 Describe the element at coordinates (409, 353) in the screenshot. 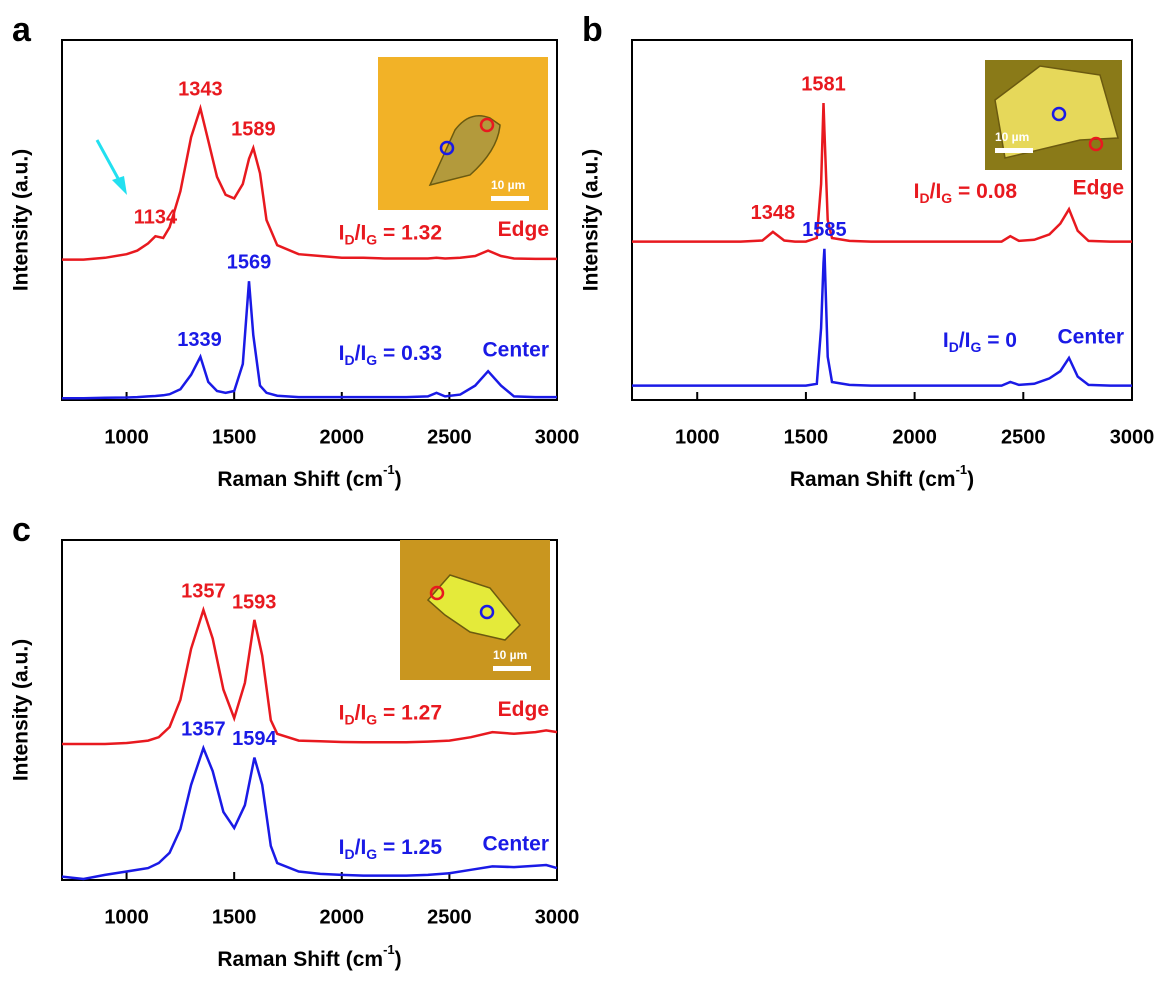

I see `ratio-part: = 0.33` at that location.